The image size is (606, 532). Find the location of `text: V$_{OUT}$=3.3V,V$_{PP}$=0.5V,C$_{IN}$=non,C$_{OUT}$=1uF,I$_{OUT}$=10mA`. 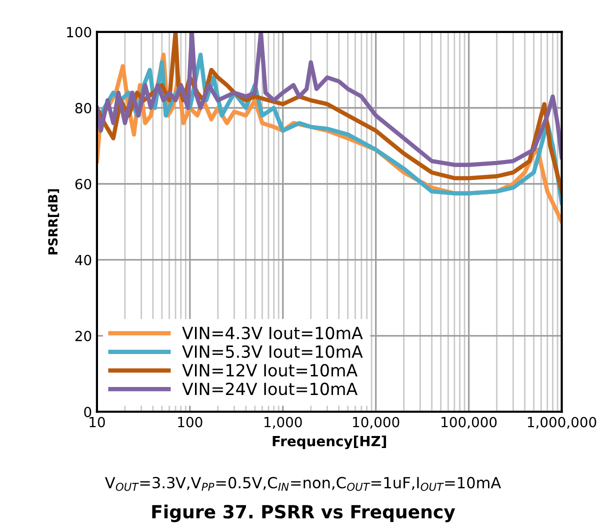

text: V$_{OUT}$=3.3V,V$_{PP}$=0.5V,C$_{IN}$=non,C$_{OUT}$=1uF,I$_{OUT}$=10mA is located at coordinates (303, 483).